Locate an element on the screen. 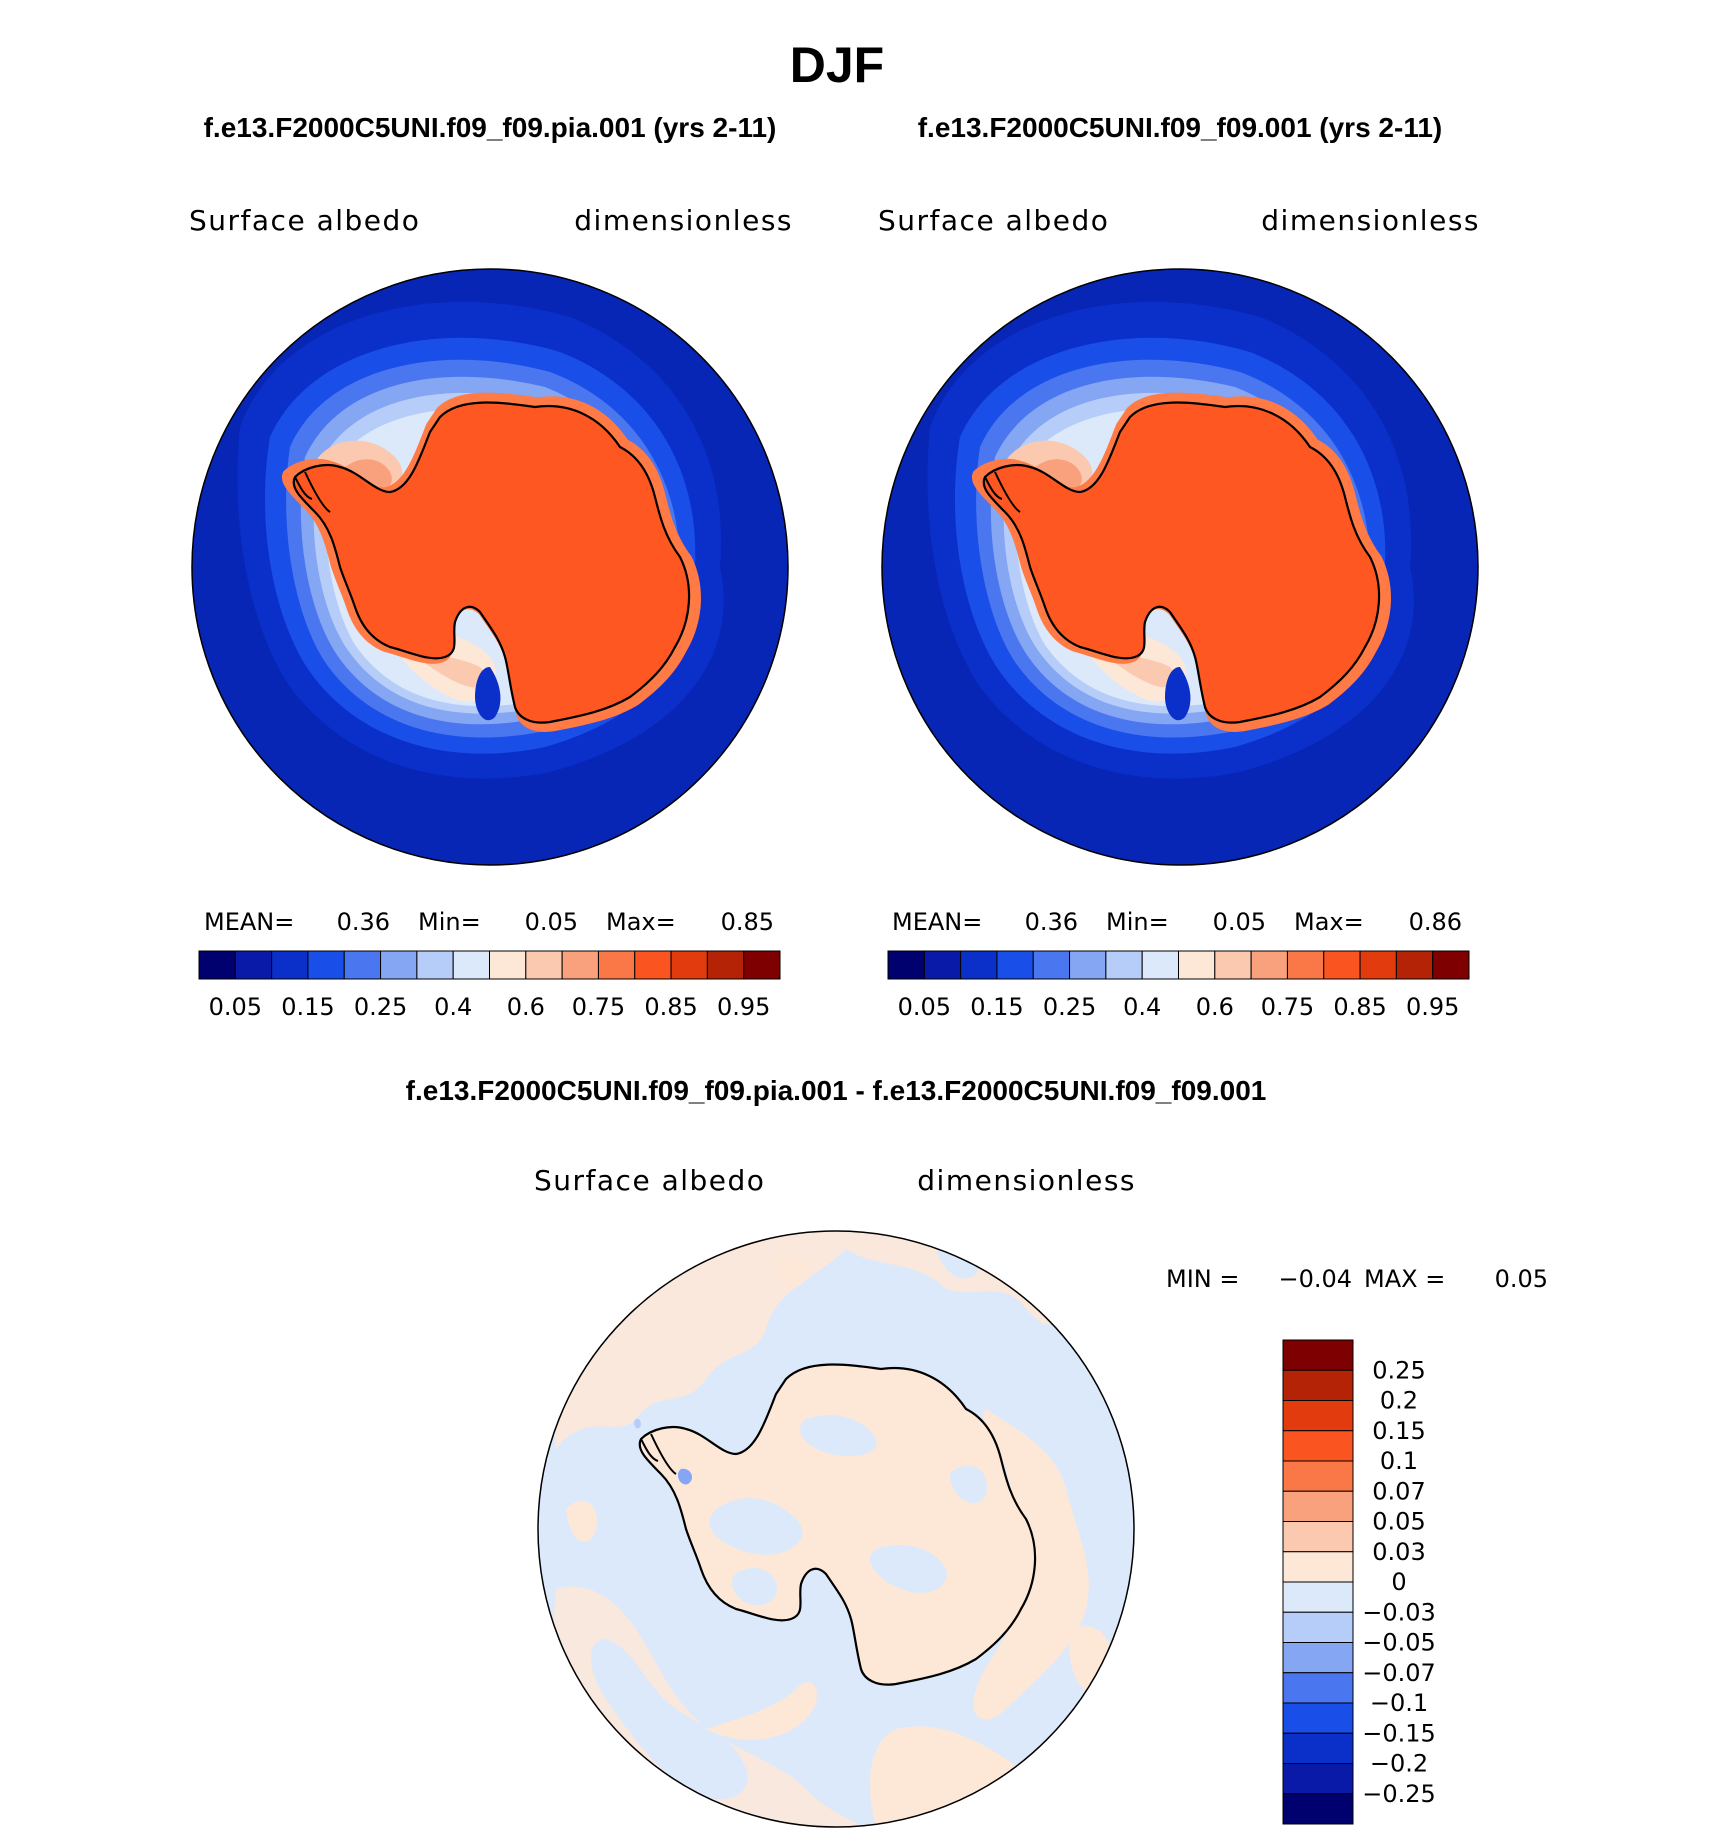  colorbar-tick-label: 0 is located at coordinates (1398, 1582).